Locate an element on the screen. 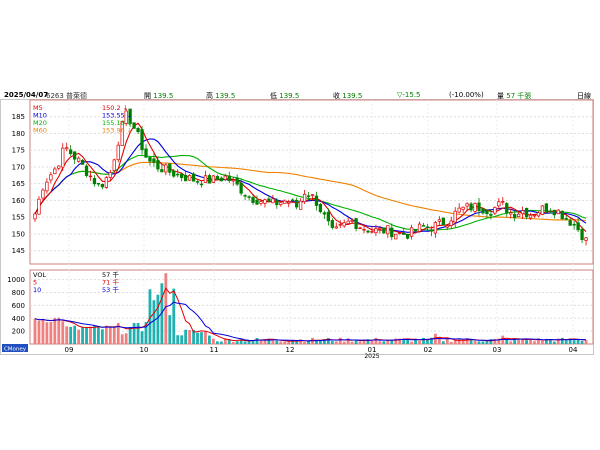  price-tick-label: 150 is located at coordinates (18, 234).